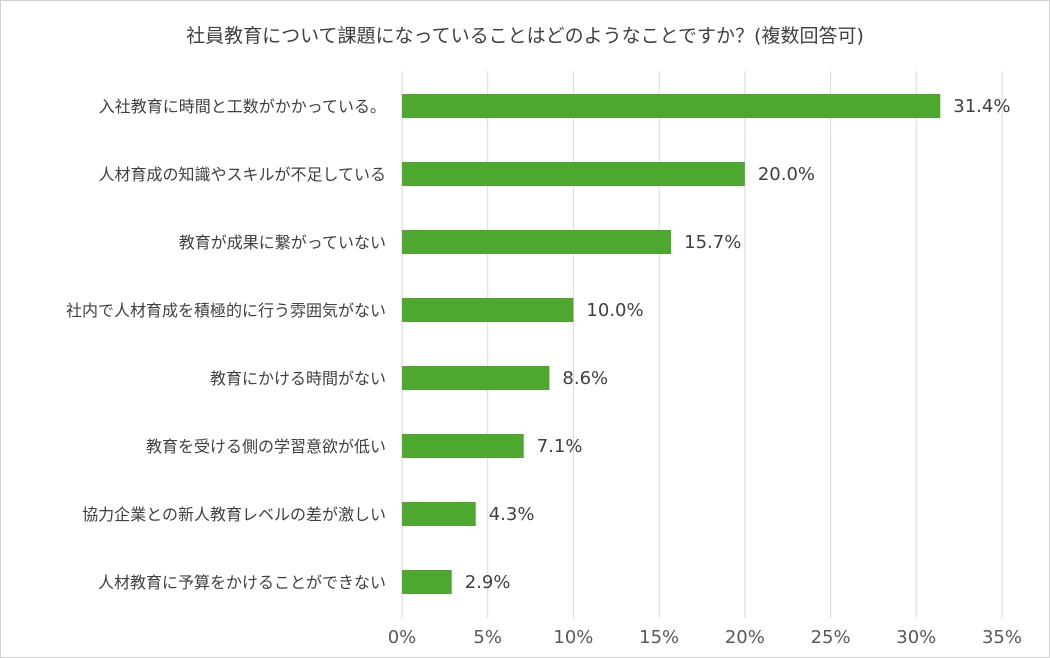 The width and height of the screenshot is (1050, 658). What do you see at coordinates (234, 514) in the screenshot?
I see `category-label: 協力企業との新人教育レベルの差が激しい` at bounding box center [234, 514].